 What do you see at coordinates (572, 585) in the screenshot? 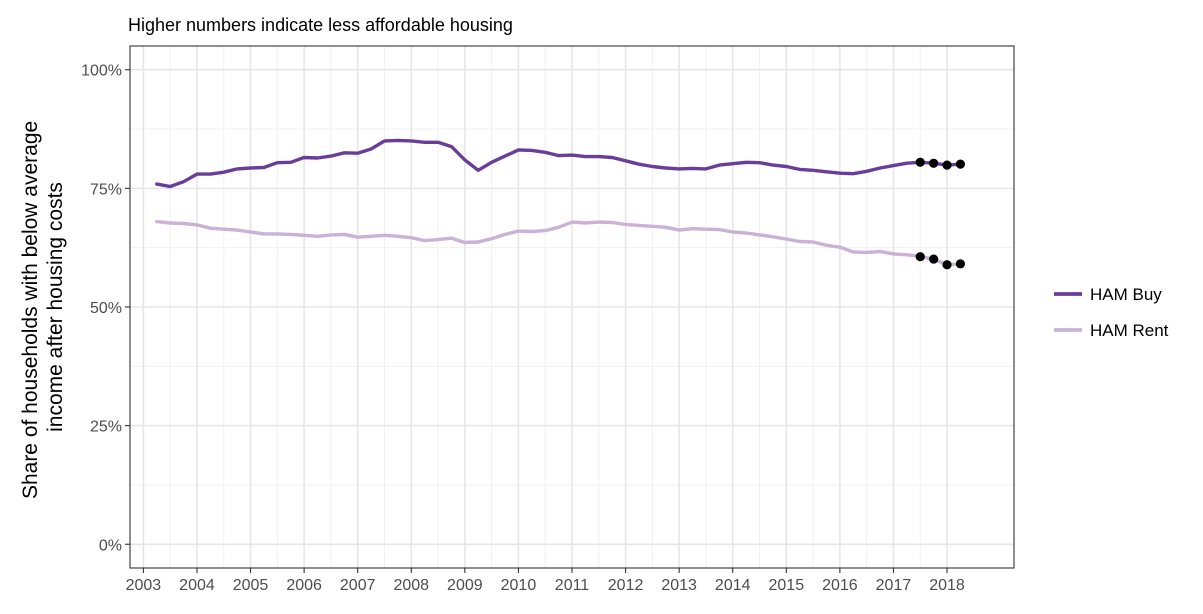
I see `x-tick-label: 2011` at bounding box center [572, 585].